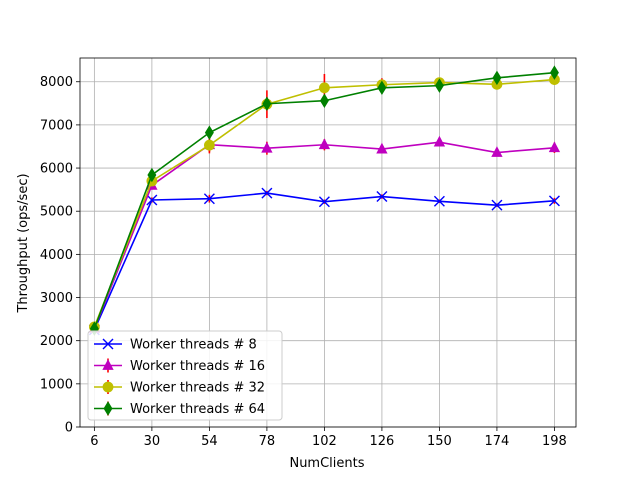 Image resolution: width=640 pixels, height=480 pixels. What do you see at coordinates (56, 341) in the screenshot?
I see `y-tick-label: 2000` at bounding box center [56, 341].